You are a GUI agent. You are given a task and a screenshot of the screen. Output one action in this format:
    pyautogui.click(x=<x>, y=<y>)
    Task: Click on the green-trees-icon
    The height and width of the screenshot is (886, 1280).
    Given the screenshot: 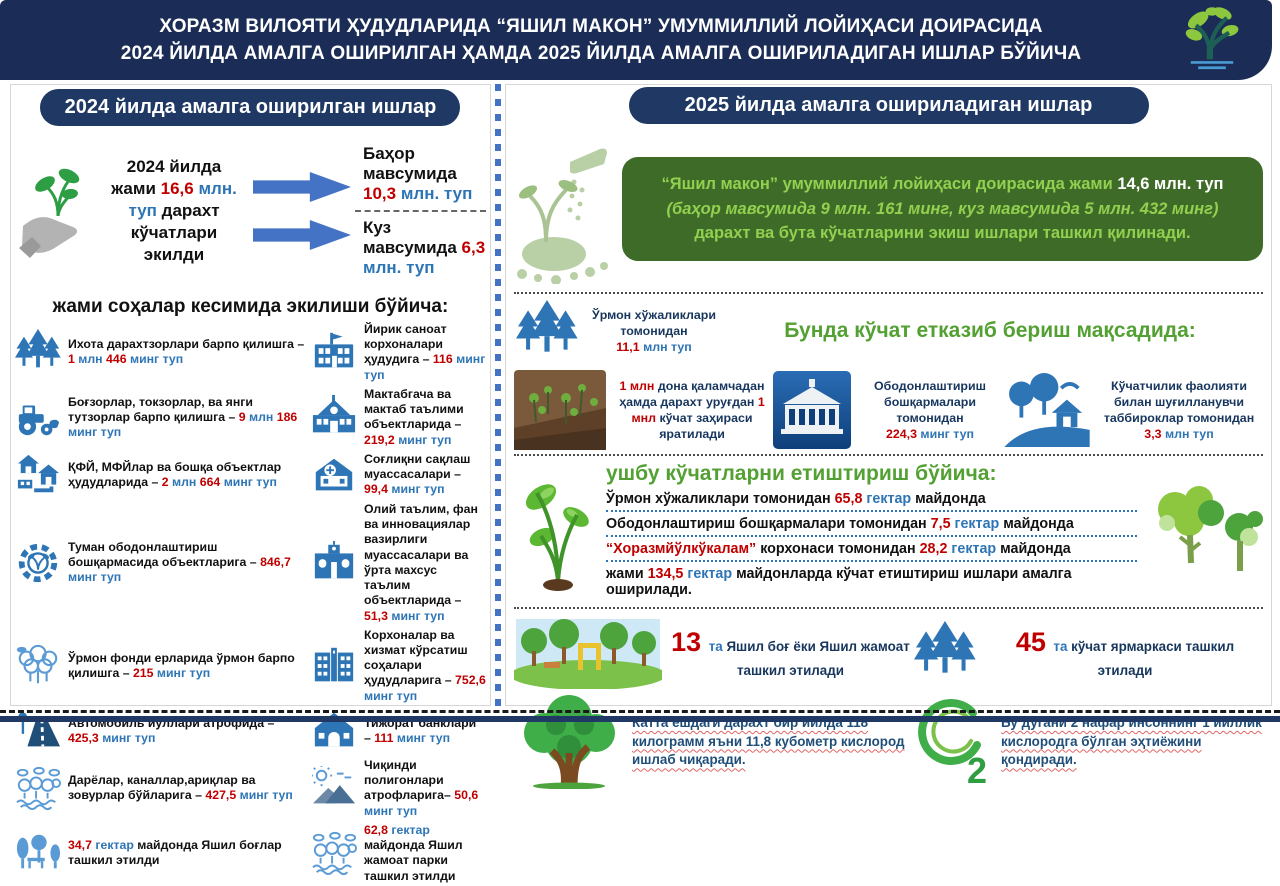 What is the action you would take?
    pyautogui.click(x=1204, y=532)
    